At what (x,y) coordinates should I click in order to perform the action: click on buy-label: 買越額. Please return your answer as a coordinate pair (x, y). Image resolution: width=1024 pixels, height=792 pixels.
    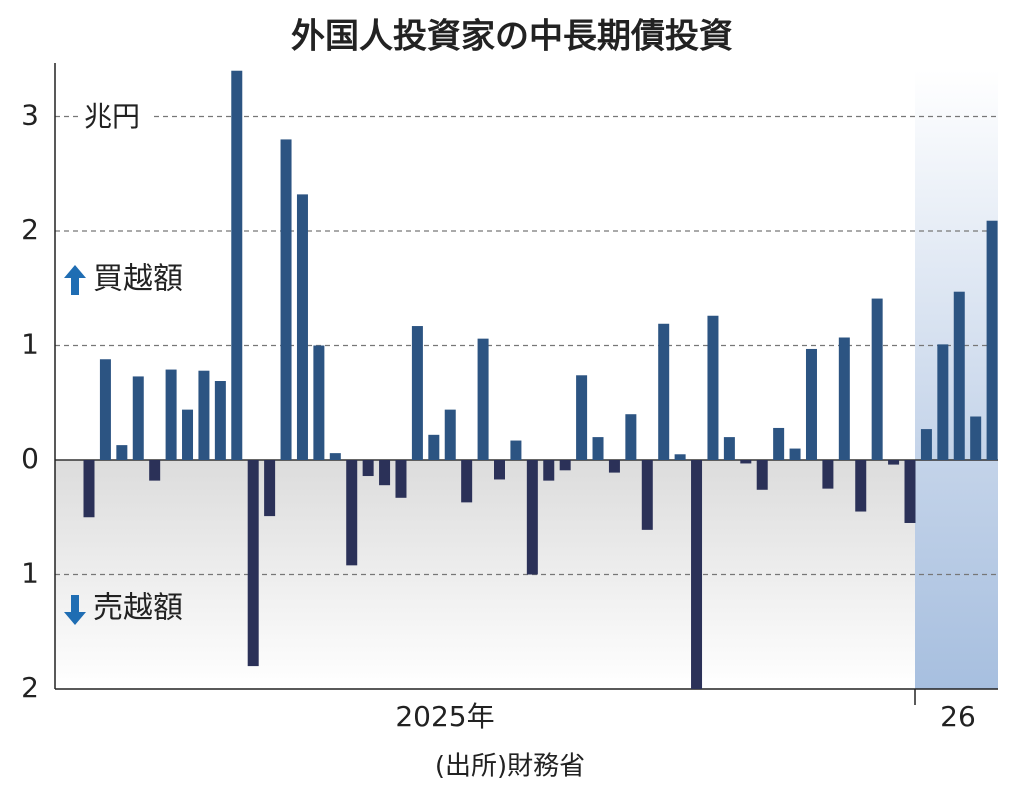
    Looking at the image, I should click on (138, 279).